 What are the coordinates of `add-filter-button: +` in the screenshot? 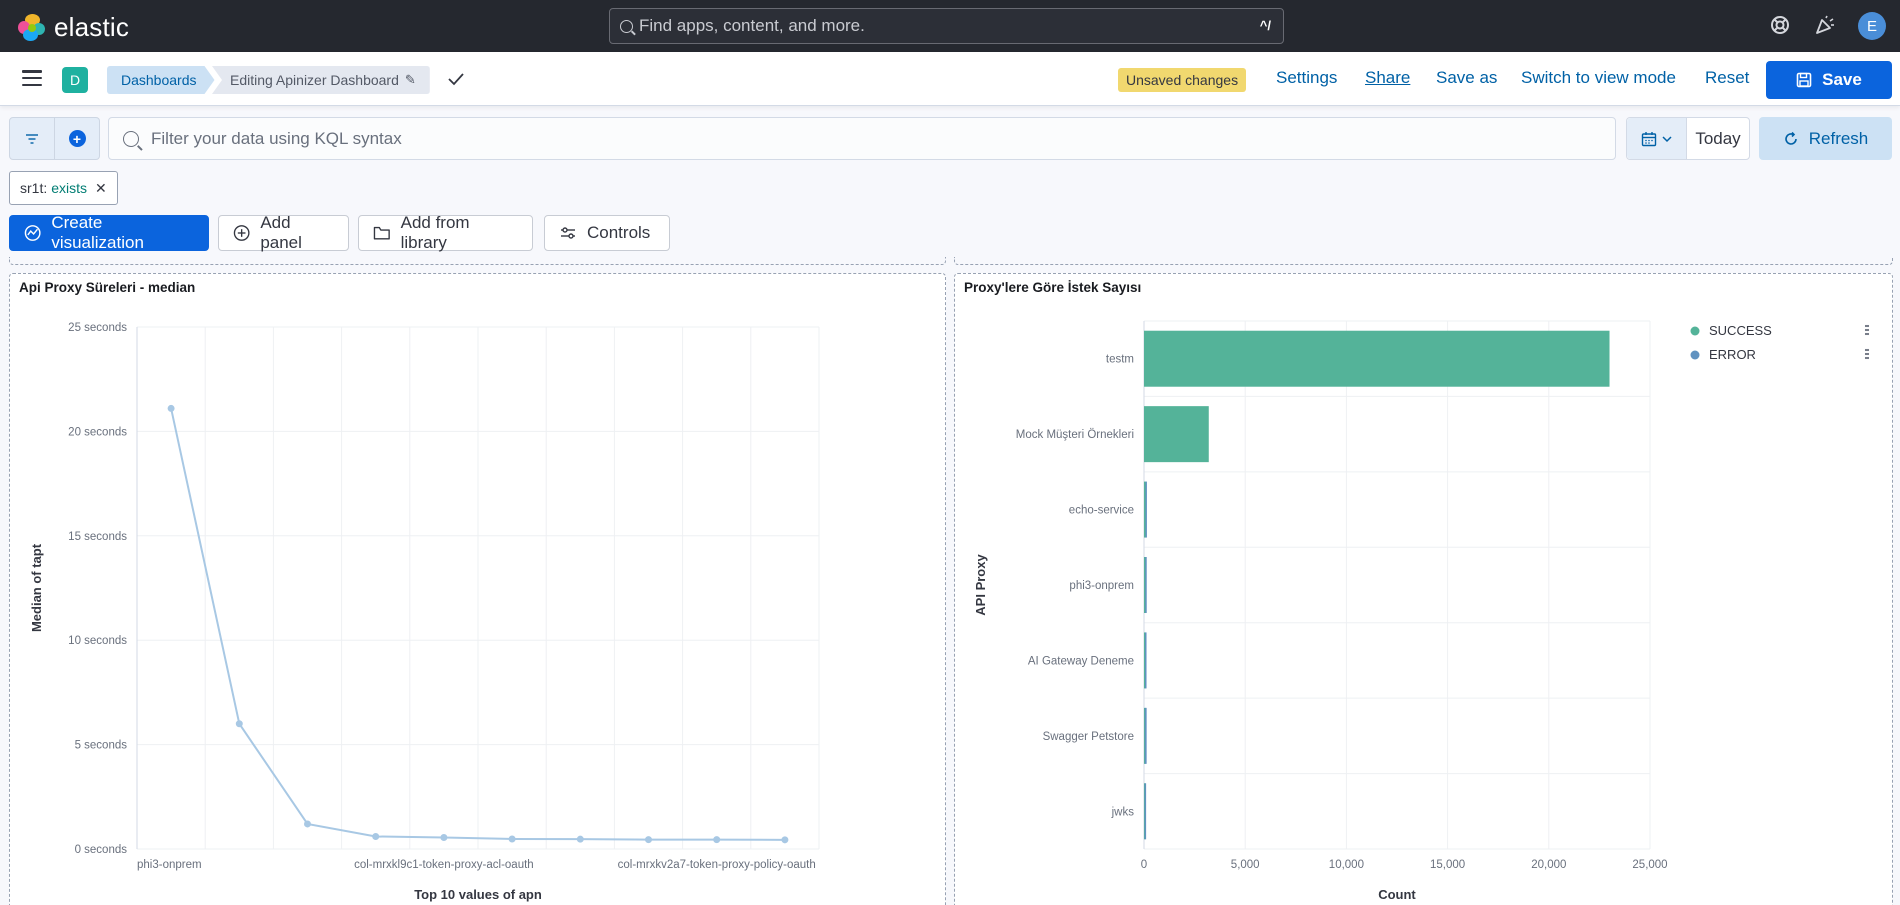 It's located at (77, 138).